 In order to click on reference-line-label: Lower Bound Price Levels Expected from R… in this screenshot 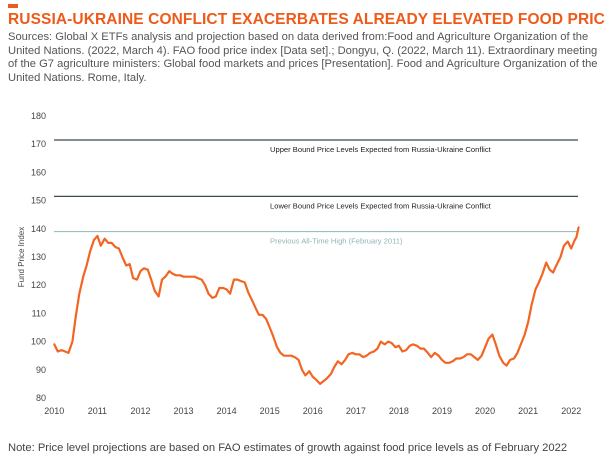, I will do `click(381, 205)`.